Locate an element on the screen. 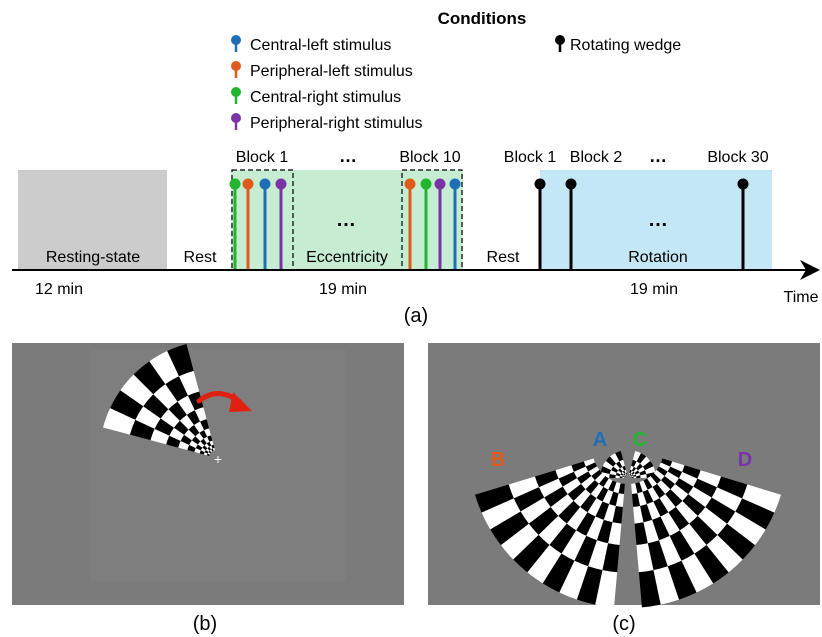  rest-2-label: Rest is located at coordinates (503, 257).